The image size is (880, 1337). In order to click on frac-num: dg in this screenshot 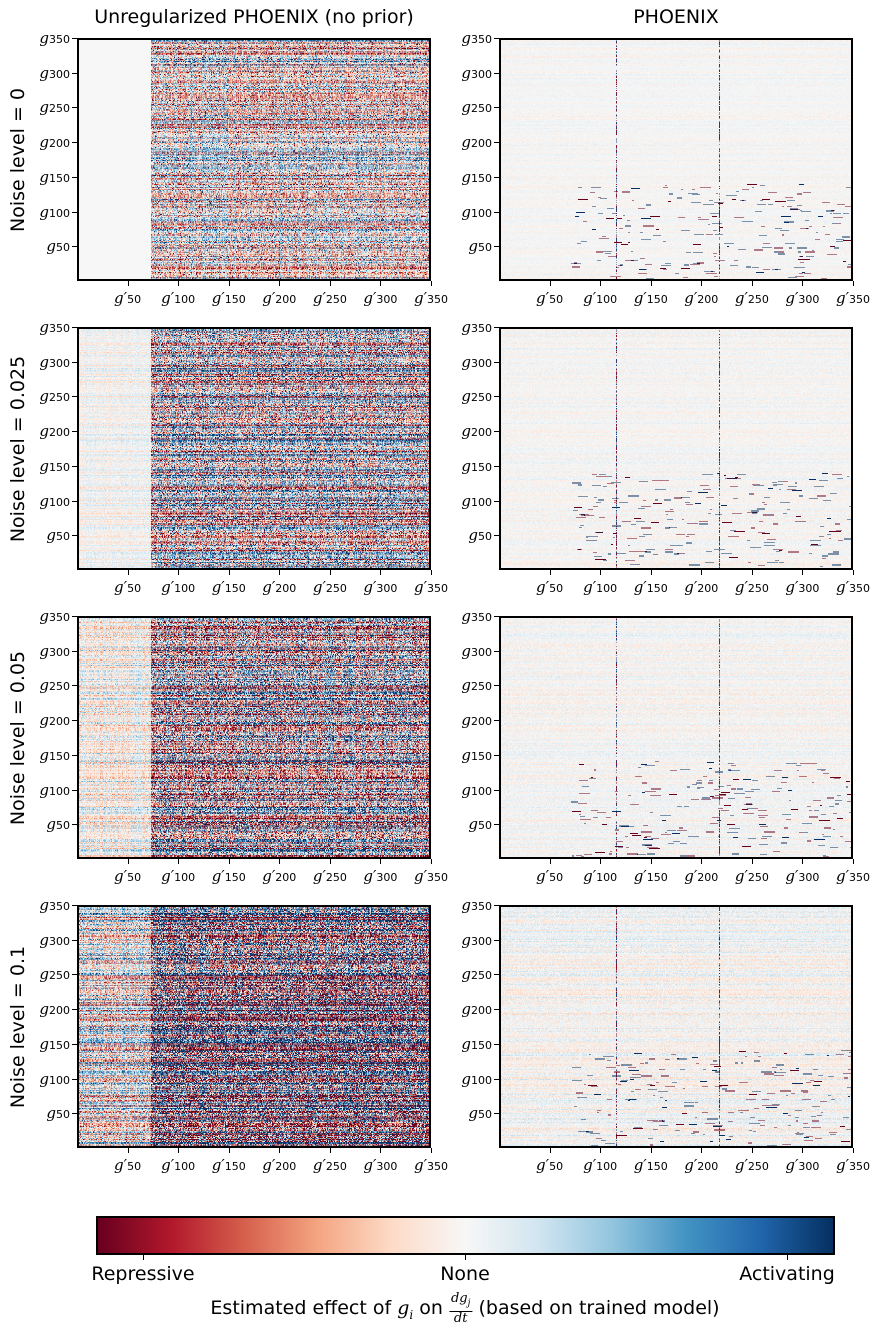, I will do `click(459, 1298)`.